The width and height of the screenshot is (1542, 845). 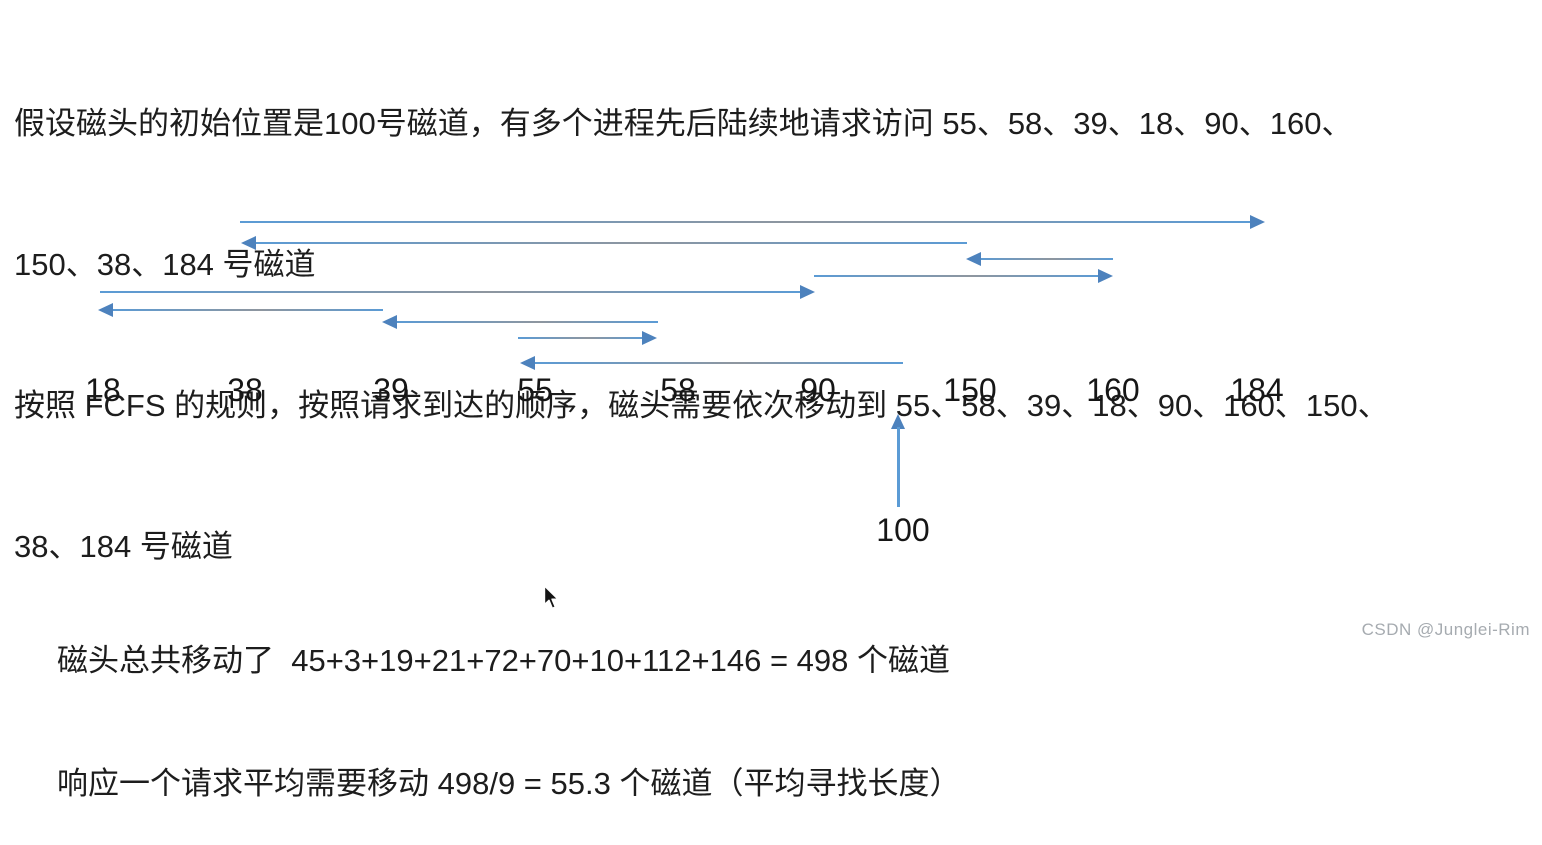 I want to click on track-label-184: 184, so click(x=1257, y=390).